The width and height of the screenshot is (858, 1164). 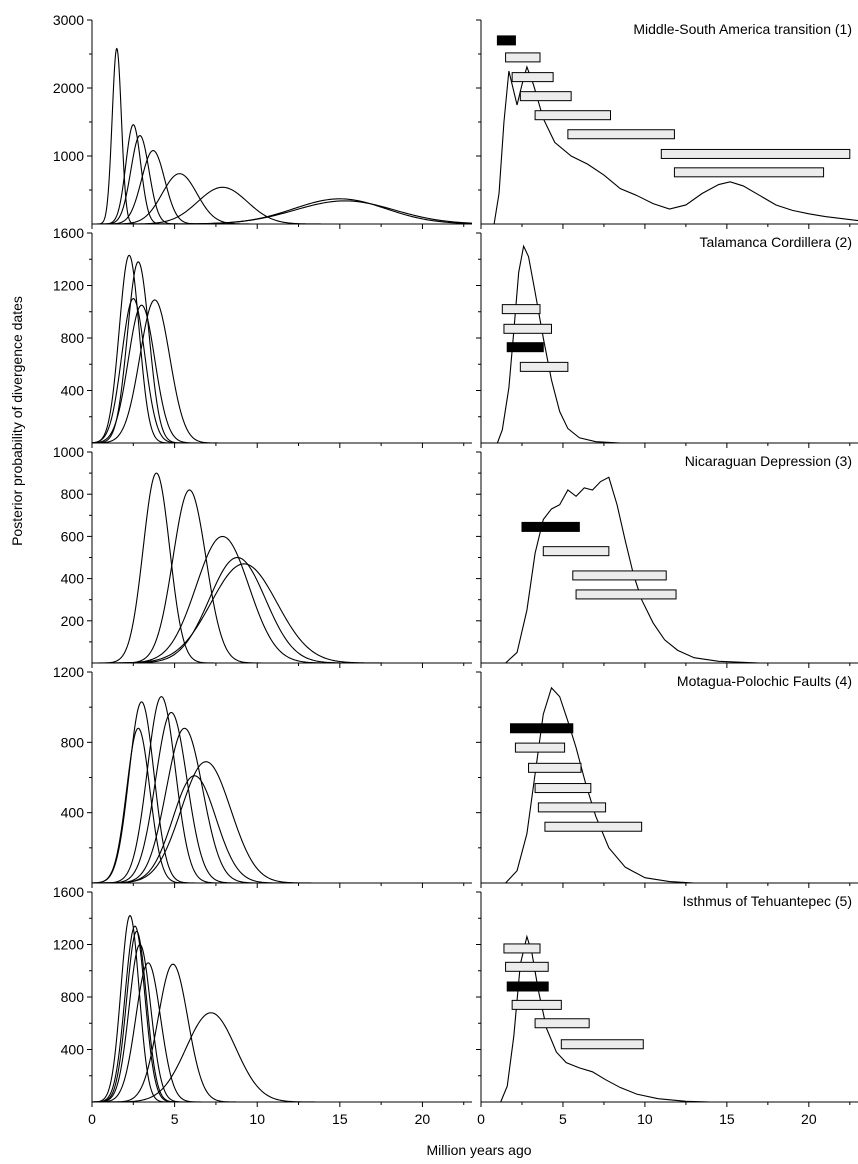 I want to click on panel-title: Nicaraguan Depression (3), so click(x=768, y=461).